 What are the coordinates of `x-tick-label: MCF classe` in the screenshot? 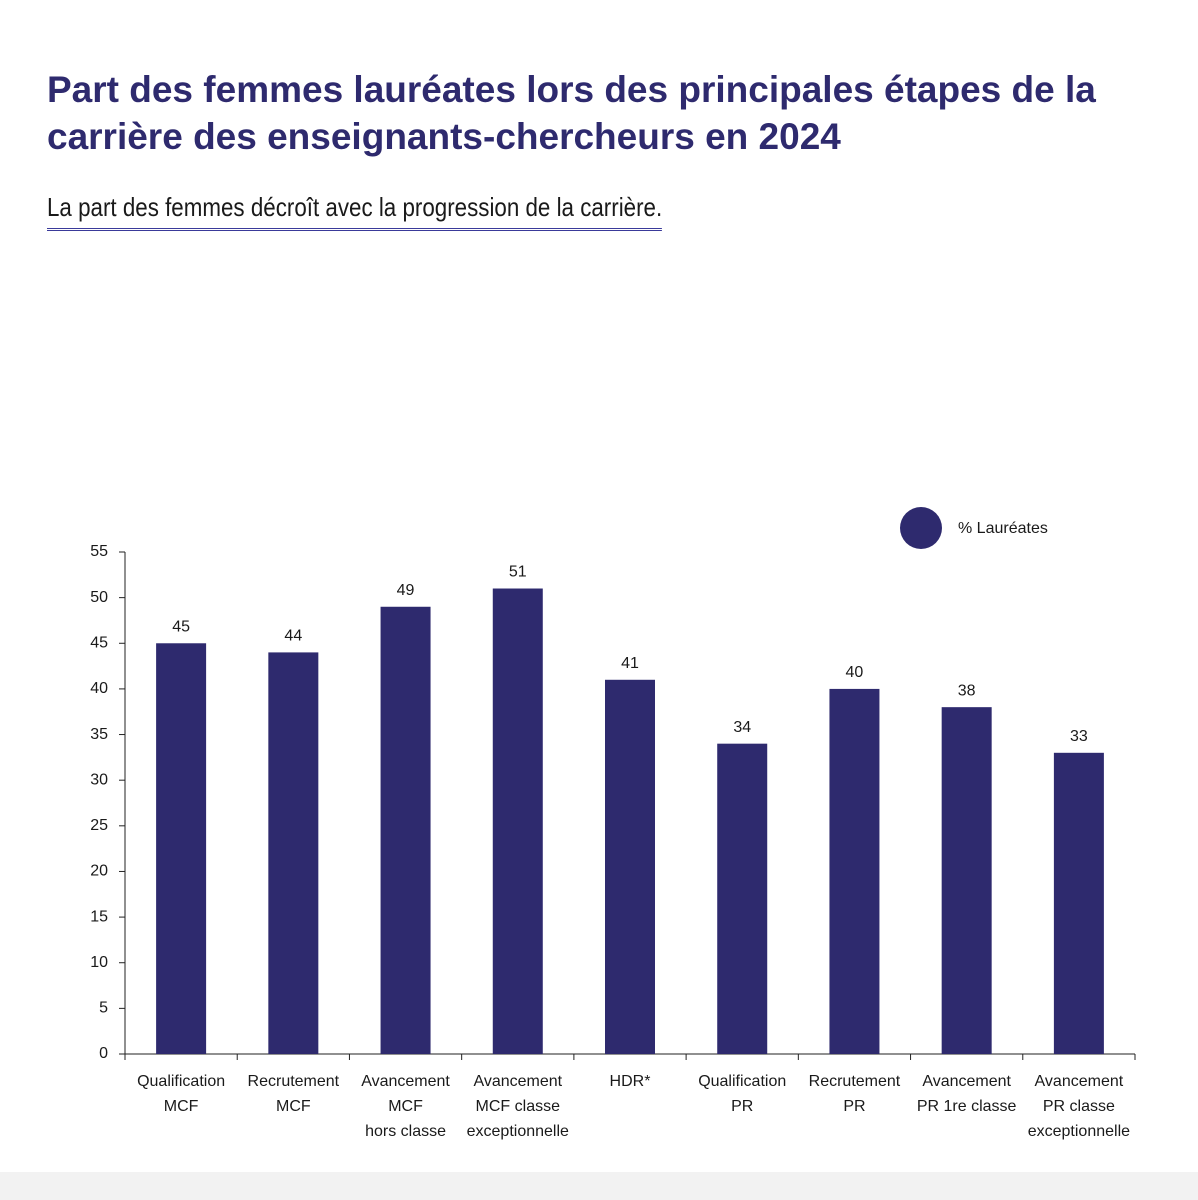 It's located at (518, 1106).